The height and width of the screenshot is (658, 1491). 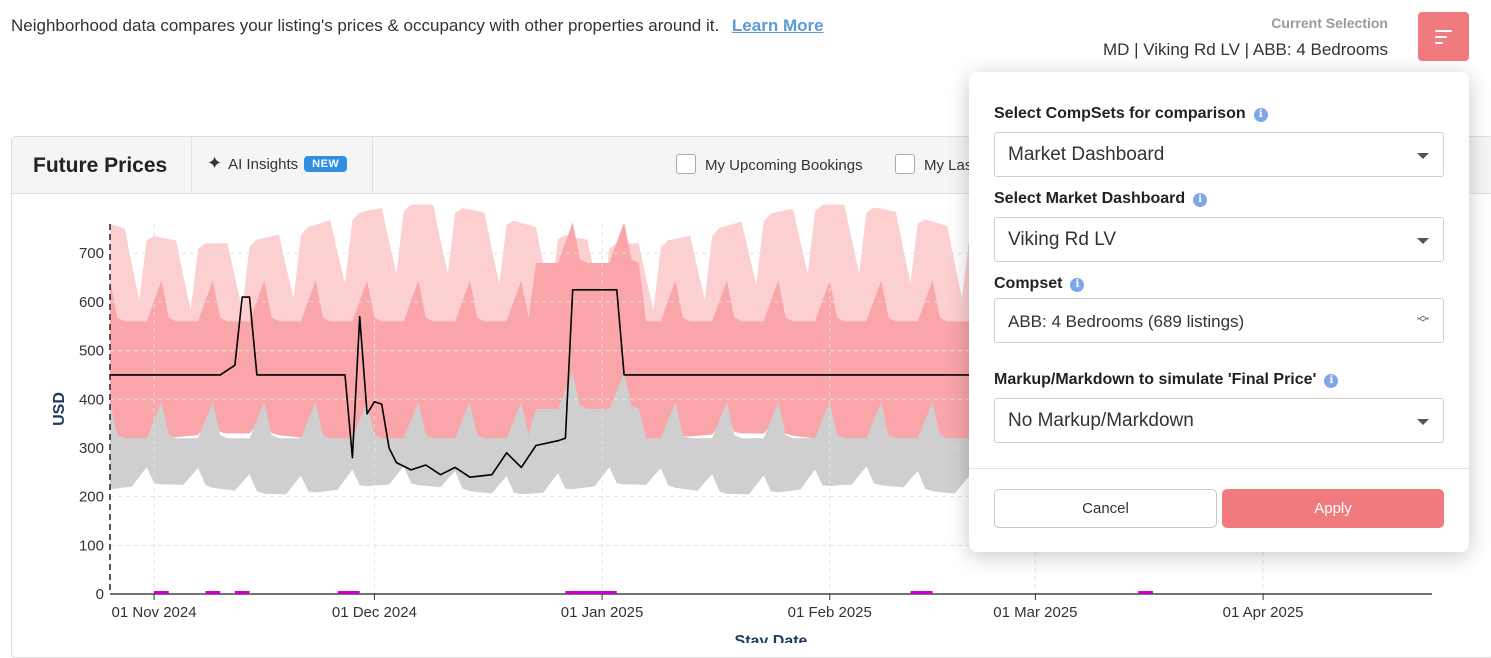 What do you see at coordinates (1126, 321) in the screenshot?
I see `compset-value: ABB: 4 Bedrooms (689 listings)` at bounding box center [1126, 321].